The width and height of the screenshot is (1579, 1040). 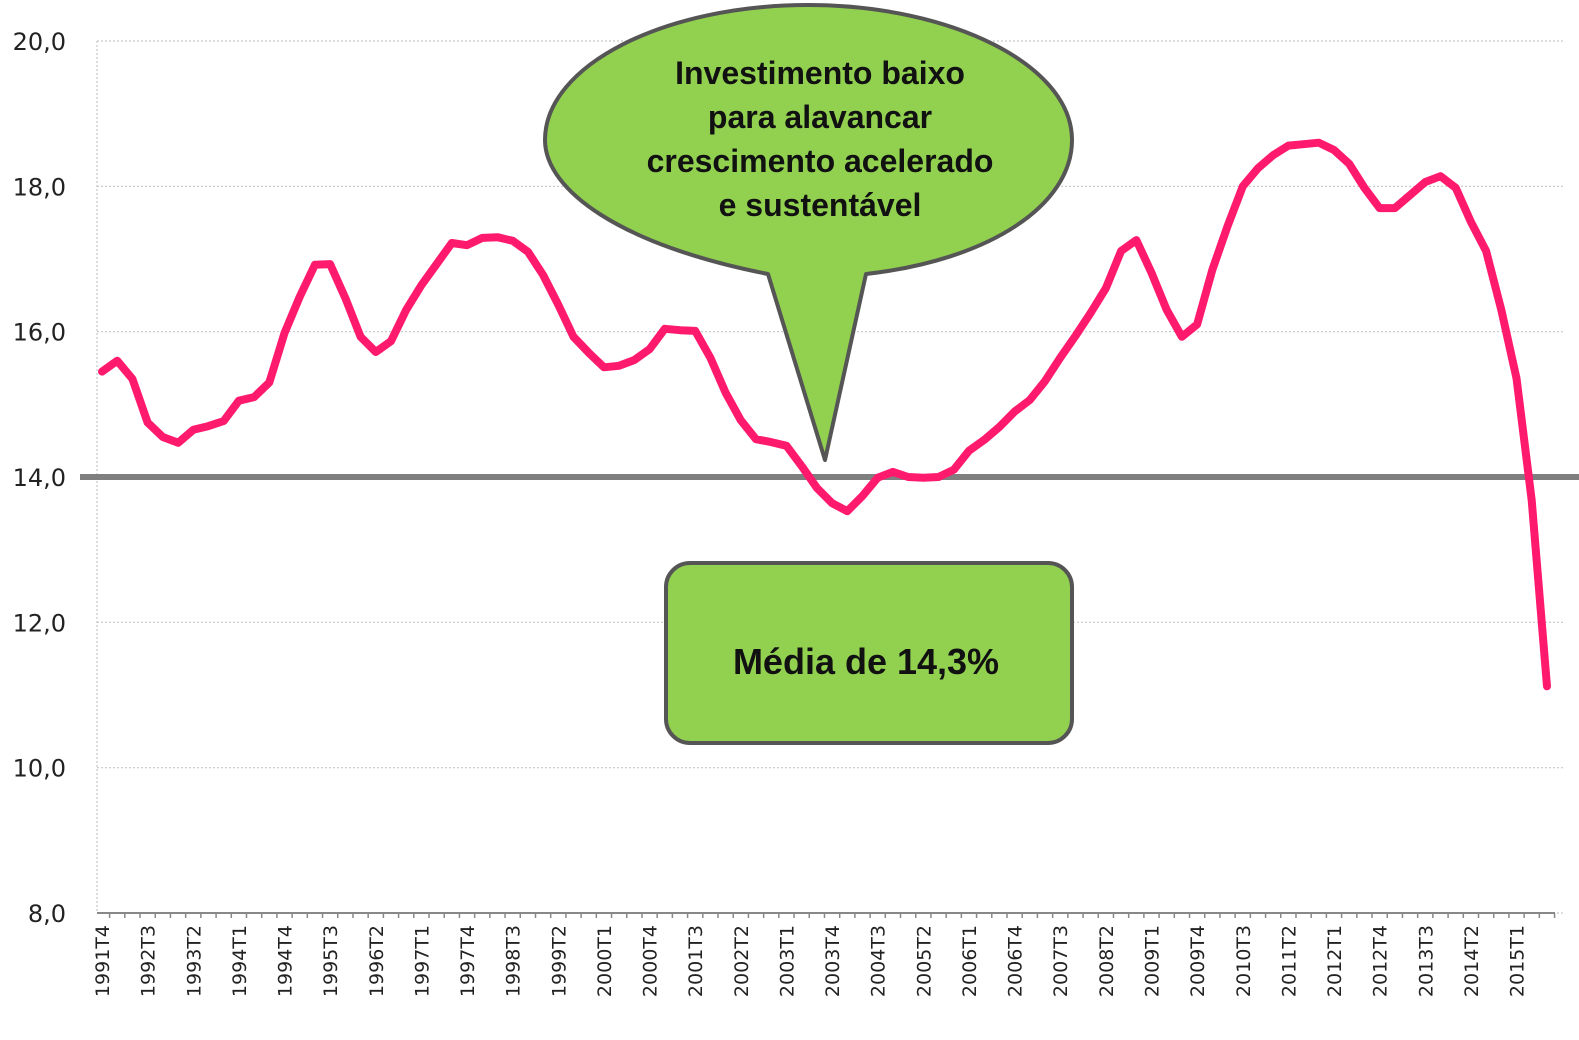 What do you see at coordinates (696, 961) in the screenshot?
I see `x-tick-label: 2001T3` at bounding box center [696, 961].